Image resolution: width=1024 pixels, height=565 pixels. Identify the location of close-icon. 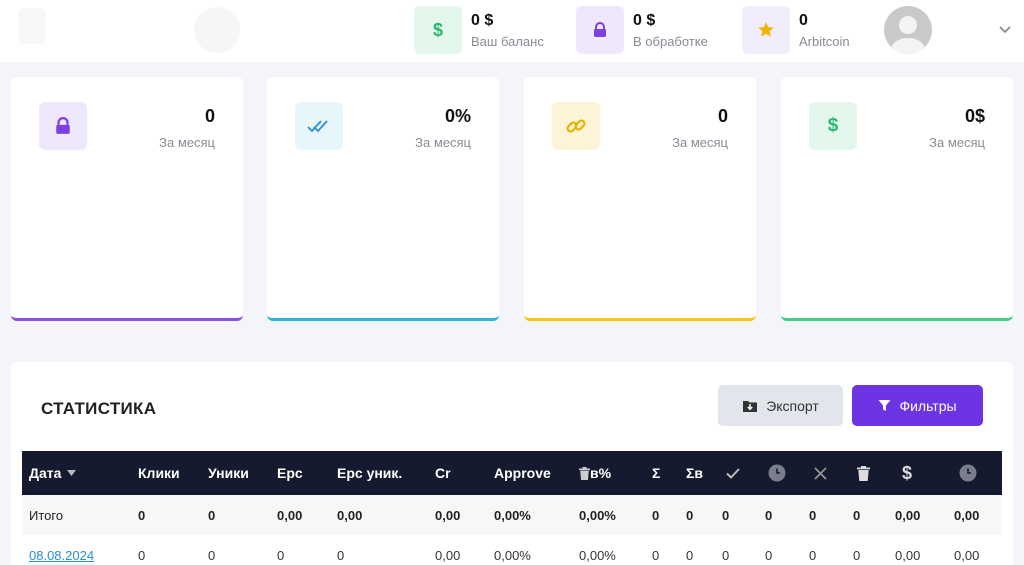
(820, 473).